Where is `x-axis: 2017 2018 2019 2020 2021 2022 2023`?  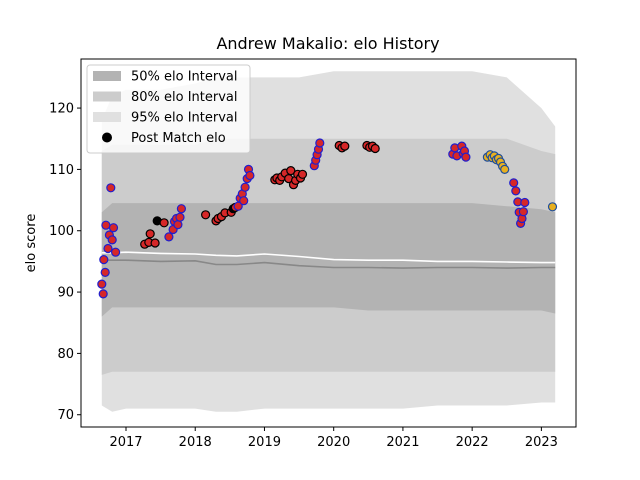
x-axis: 2017 2018 2019 2020 2021 2022 2023 is located at coordinates (333, 438).